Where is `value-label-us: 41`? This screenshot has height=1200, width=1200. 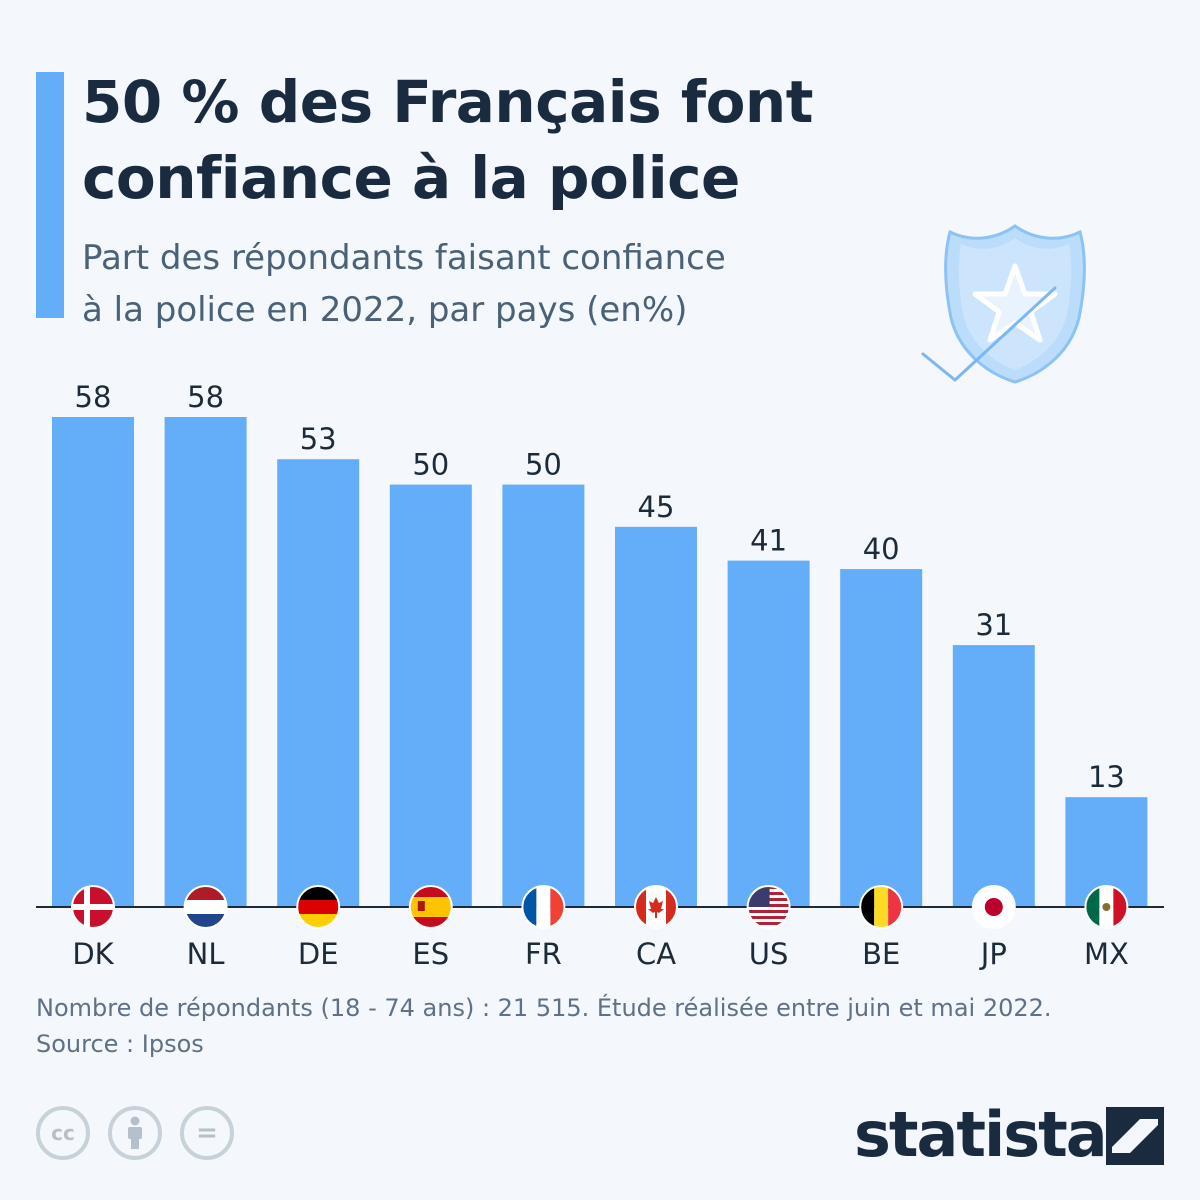 value-label-us: 41 is located at coordinates (768, 541).